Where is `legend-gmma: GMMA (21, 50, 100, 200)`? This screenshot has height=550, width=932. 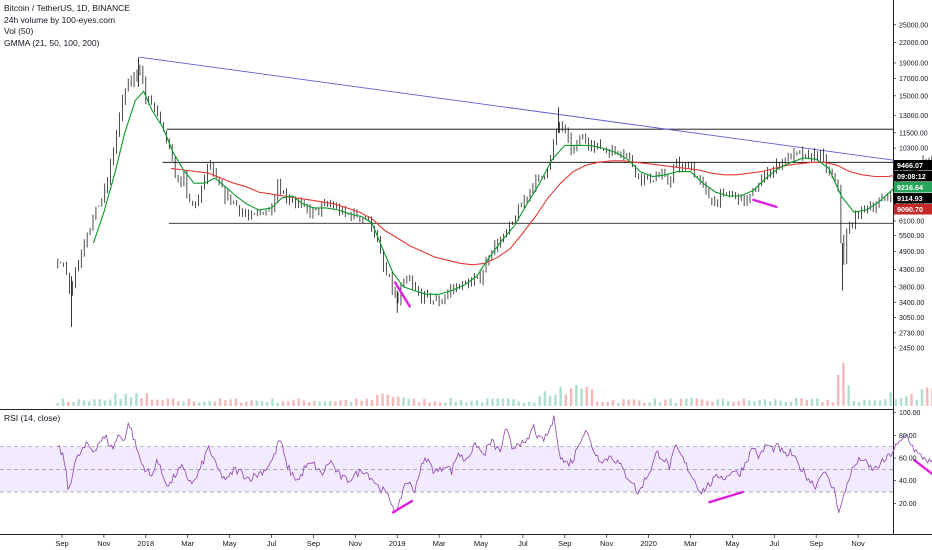
legend-gmma: GMMA (21, 50, 100, 200) is located at coordinates (52, 42).